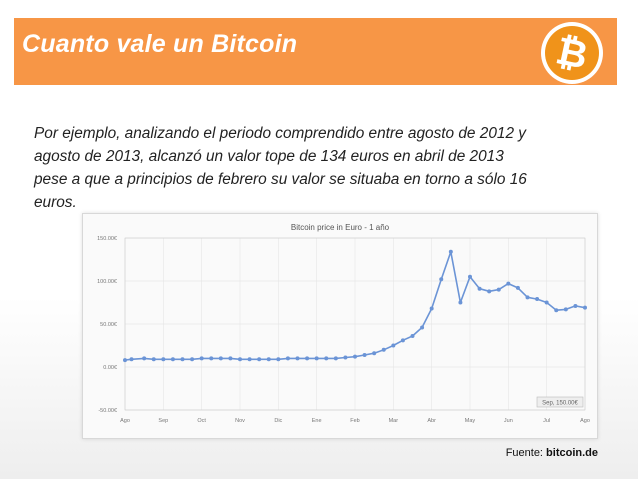  What do you see at coordinates (55, 202) in the screenshot?
I see `body-line: euros.` at bounding box center [55, 202].